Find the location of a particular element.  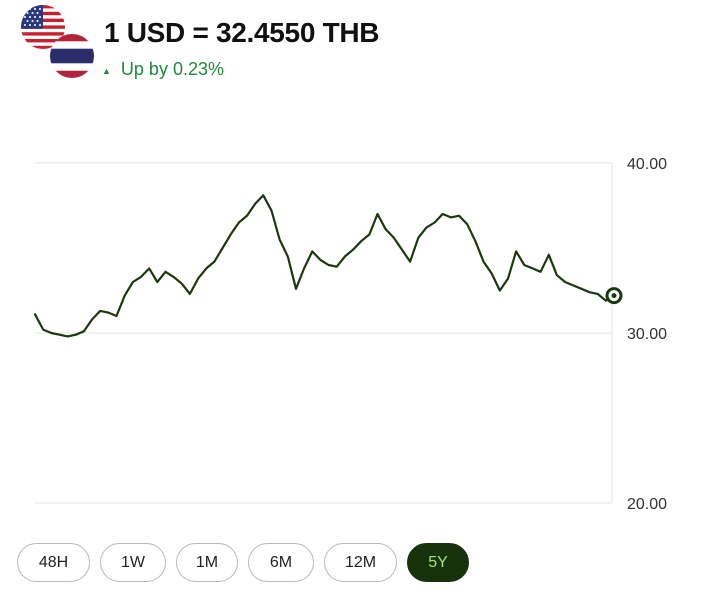

range-5y-button: 5Y is located at coordinates (438, 562).